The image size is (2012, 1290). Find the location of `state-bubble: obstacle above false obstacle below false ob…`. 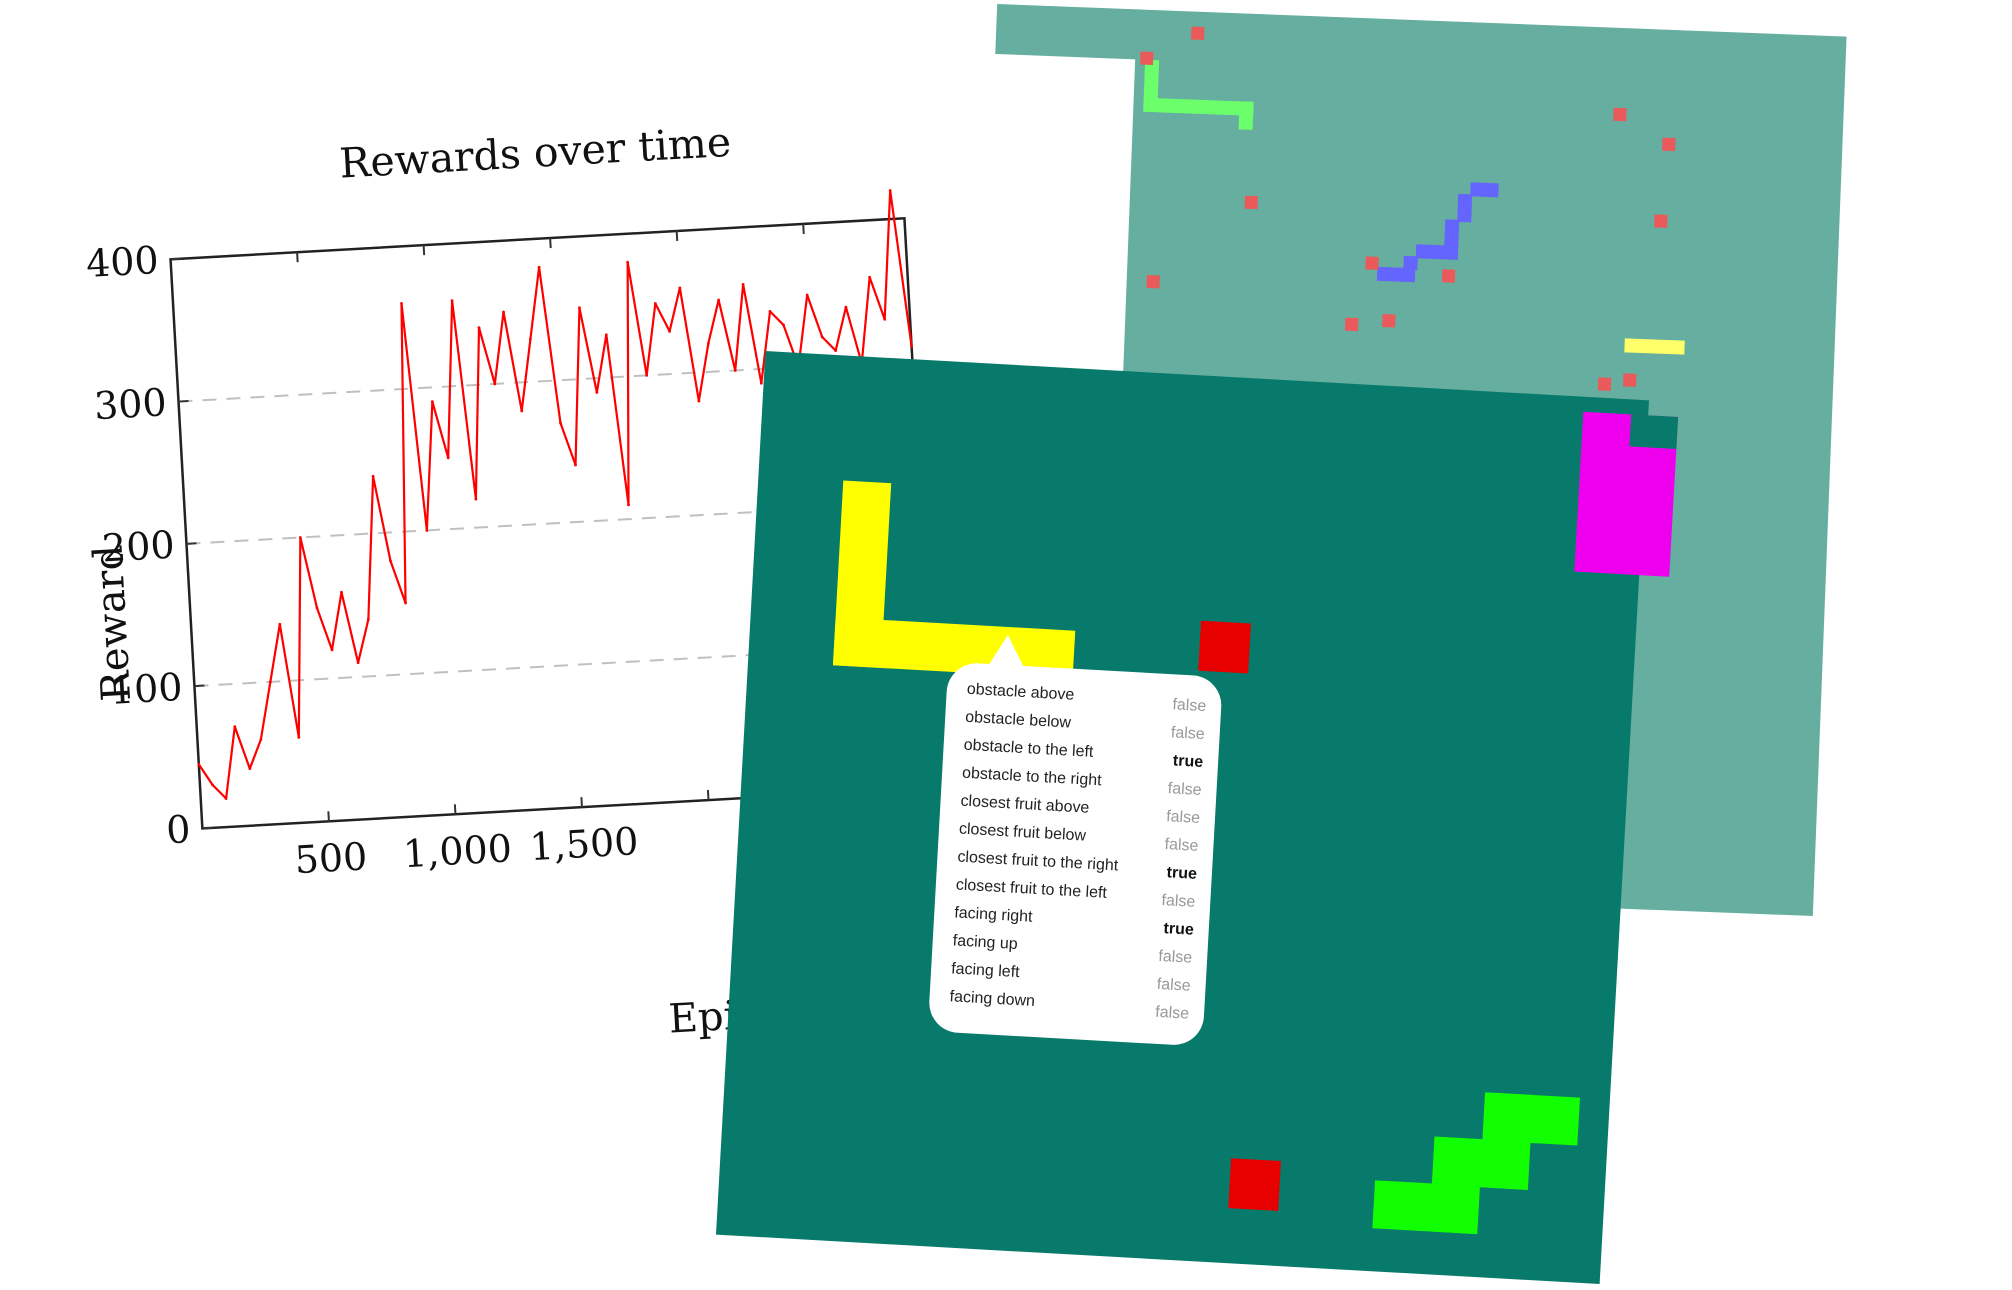

state-bubble: obstacle above false obstacle below false ob… is located at coordinates (1075, 840).